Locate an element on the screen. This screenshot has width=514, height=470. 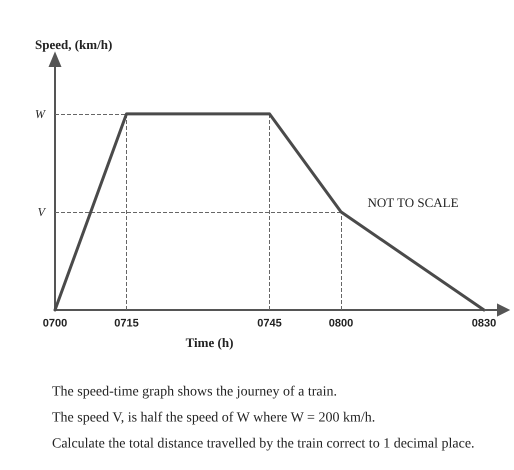
x-tick-label: 0715 is located at coordinates (126, 324).